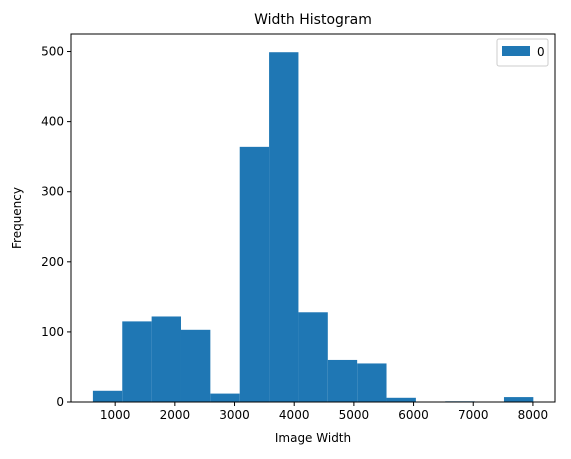  Describe the element at coordinates (234, 415) in the screenshot. I see `x-tick-label: 3000` at that location.